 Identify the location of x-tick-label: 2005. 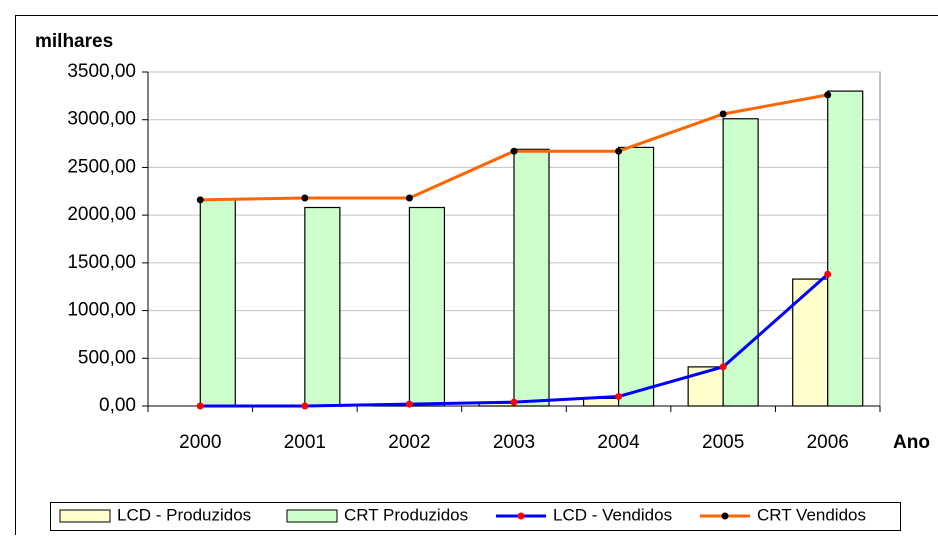
(723, 442).